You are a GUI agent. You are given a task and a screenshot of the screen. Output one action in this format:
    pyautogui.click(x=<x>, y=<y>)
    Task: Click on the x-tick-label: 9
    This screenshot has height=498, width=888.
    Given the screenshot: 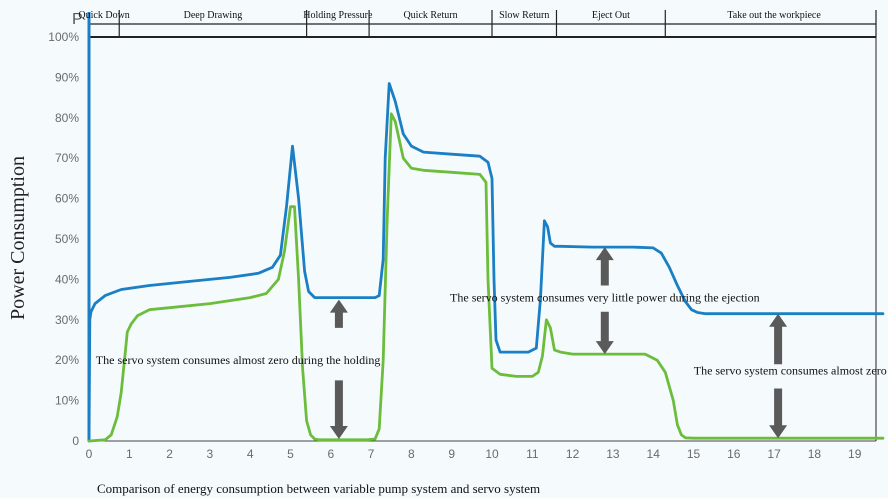 What is the action you would take?
    pyautogui.click(x=451, y=454)
    